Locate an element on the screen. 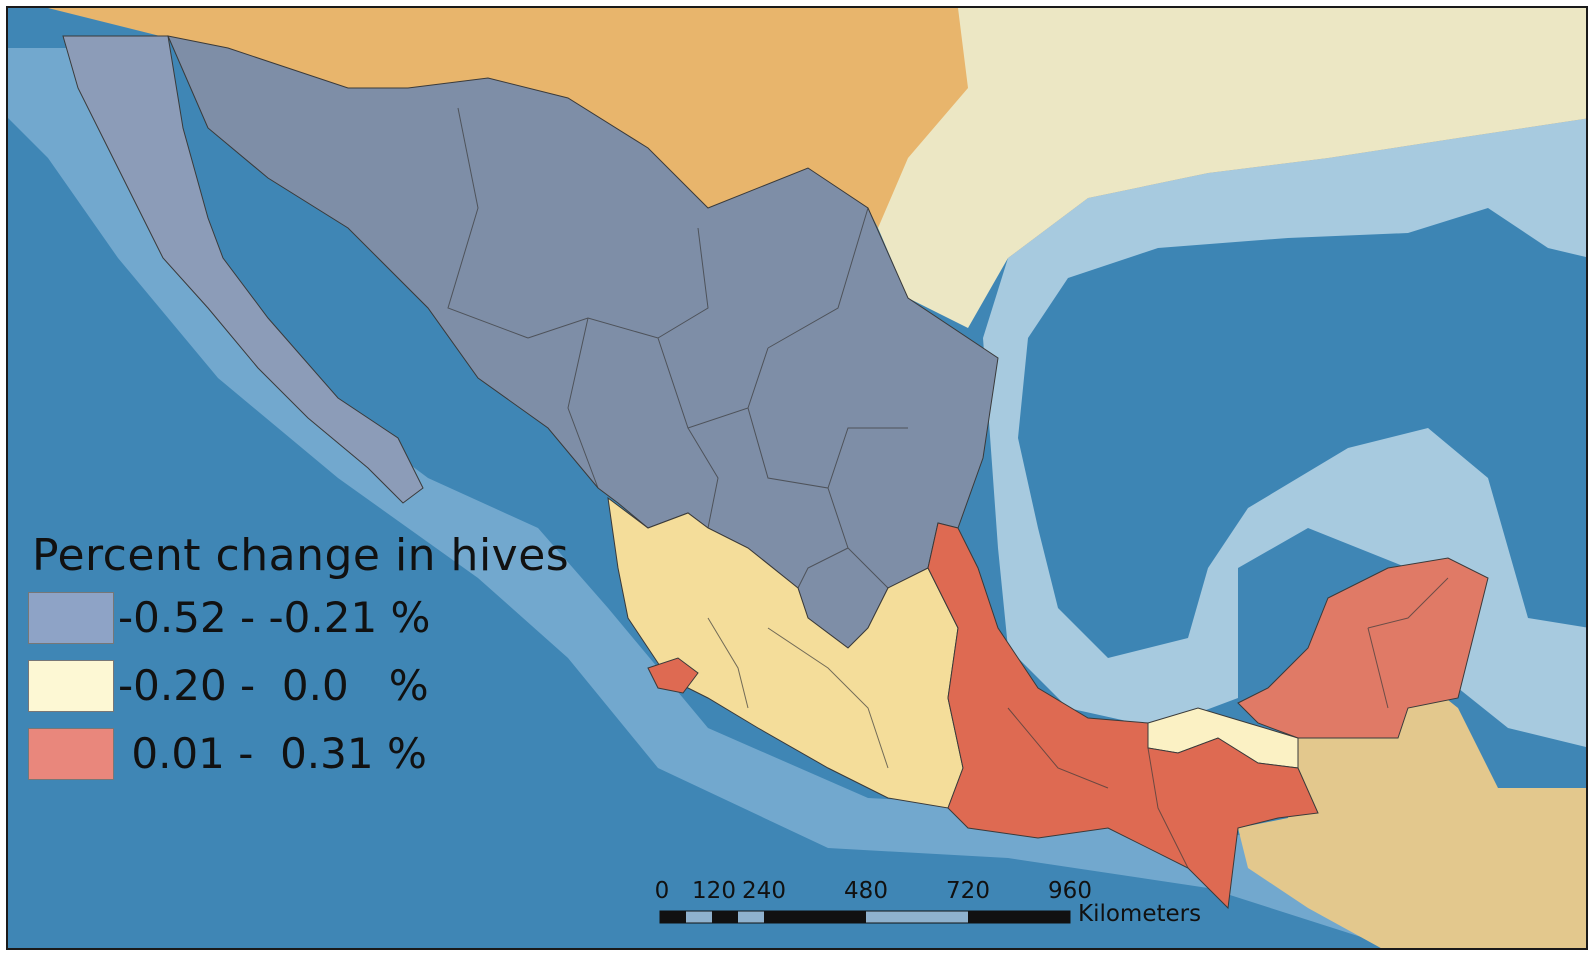 This screenshot has height=956, width=1594. legend-label-increase: 0.01 - 0.31 % is located at coordinates (272, 753).